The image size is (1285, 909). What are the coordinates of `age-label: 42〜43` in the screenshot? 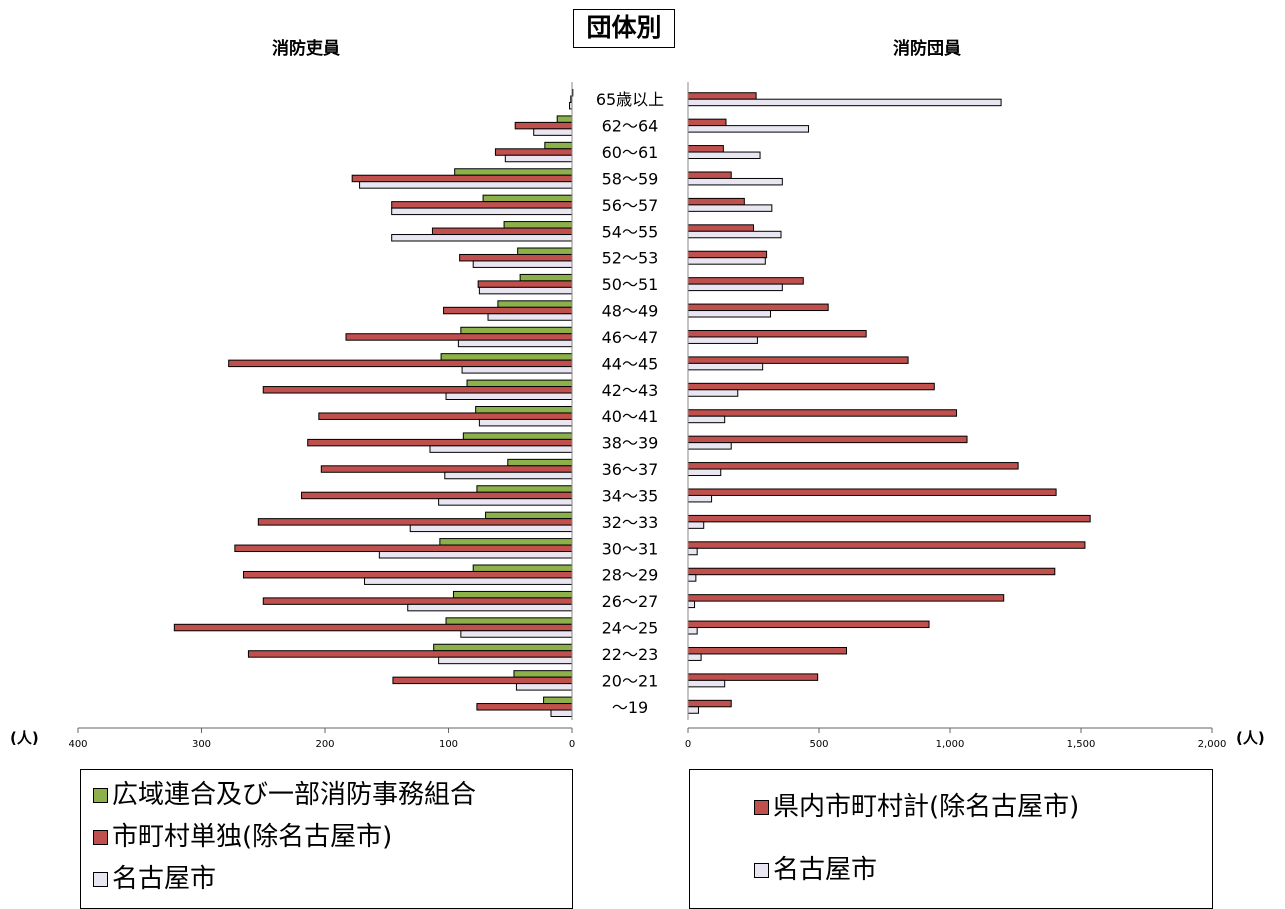 It's located at (630, 390).